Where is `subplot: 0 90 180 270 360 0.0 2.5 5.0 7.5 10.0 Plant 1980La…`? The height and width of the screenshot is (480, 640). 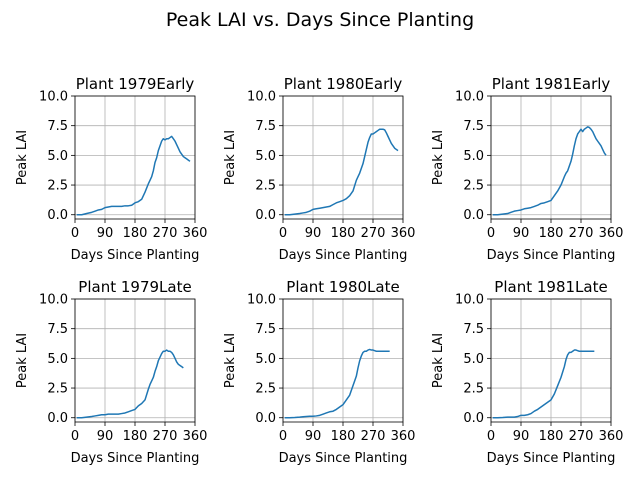
subplot: 0 90 180 270 360 0.0 2.5 5.0 7.5 10.0 Plant 1980La… is located at coordinates (319, 372).